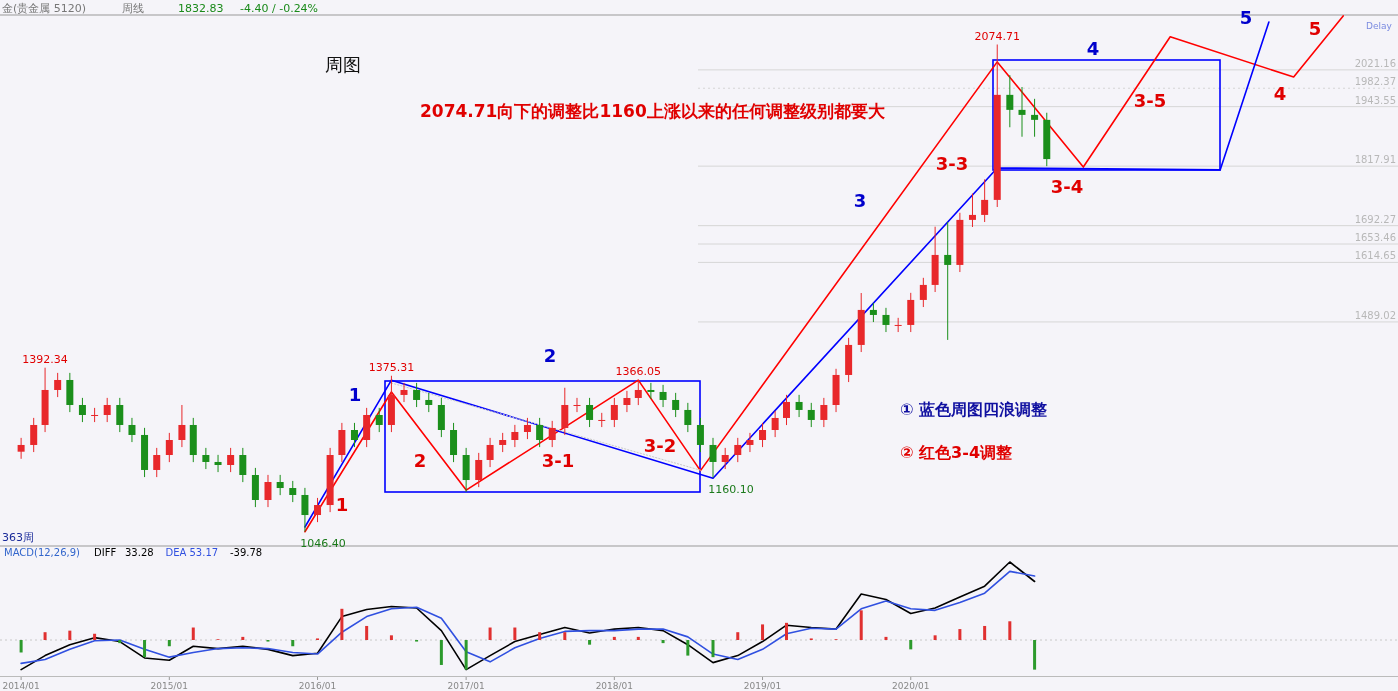 This screenshot has width=1398, height=691. Describe the element at coordinates (911, 686) in the screenshot. I see `x-tick-label: 2020/01` at that location.